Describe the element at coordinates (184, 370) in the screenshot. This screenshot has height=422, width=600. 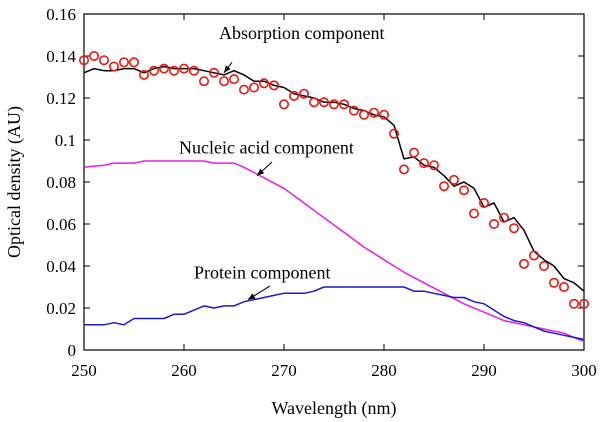
I see `x-tick-label: 260` at that location.